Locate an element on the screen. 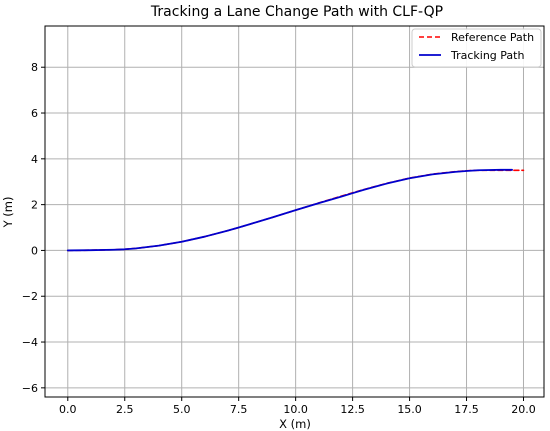  x-tick-label: 7.5 is located at coordinates (239, 409).